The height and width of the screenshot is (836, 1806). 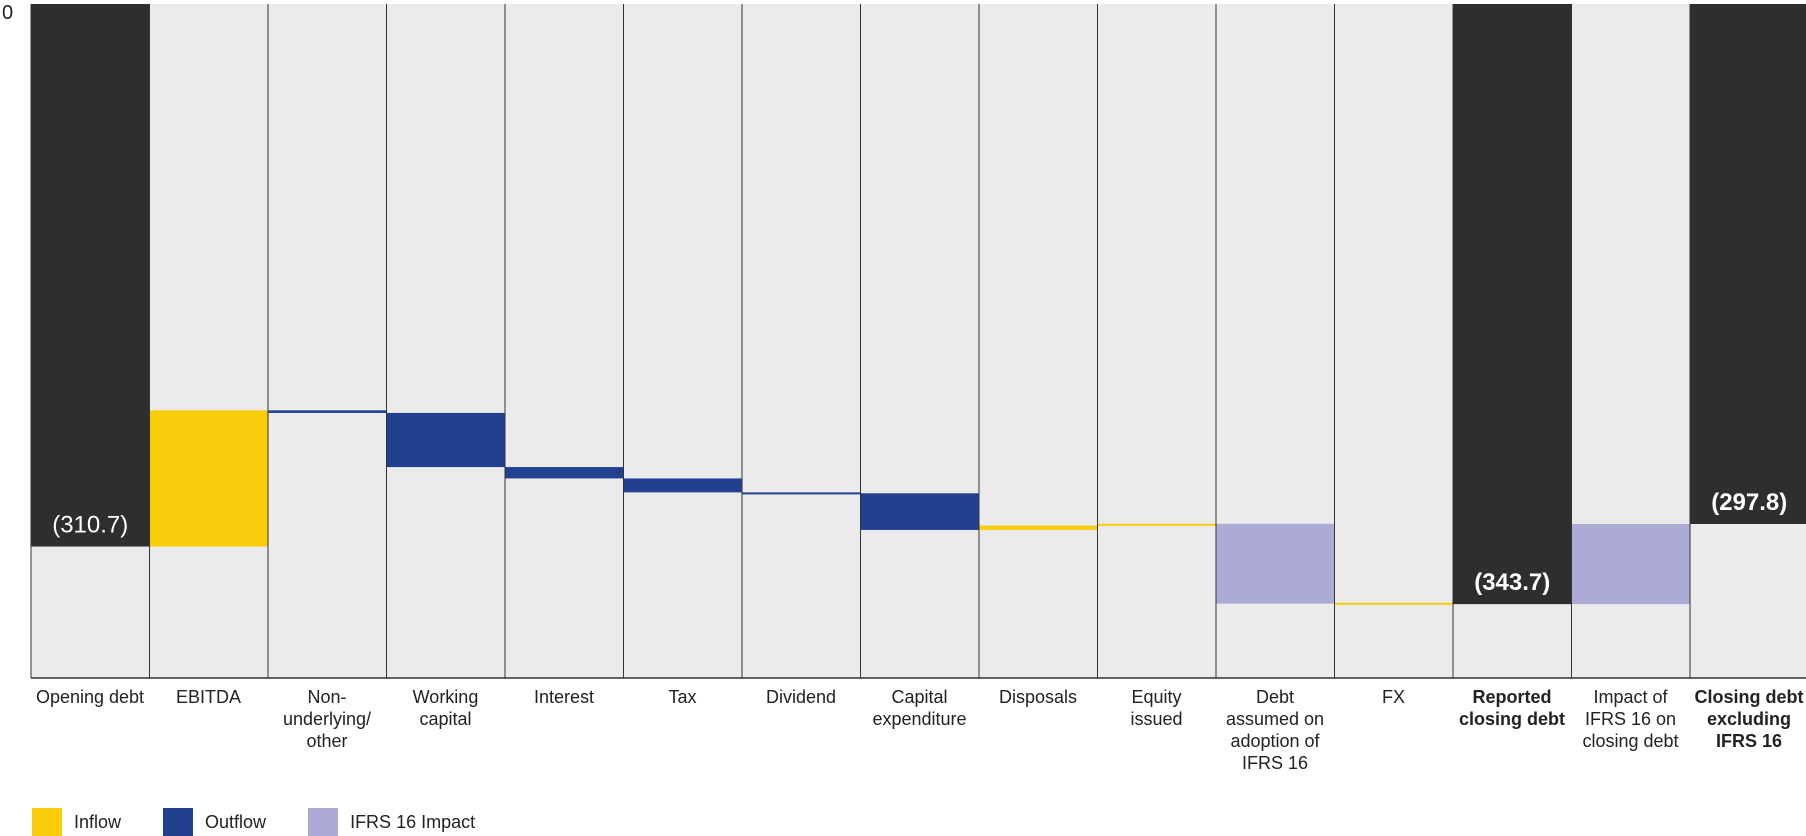 What do you see at coordinates (1156, 524) in the screenshot?
I see `bar-equity-issued` at bounding box center [1156, 524].